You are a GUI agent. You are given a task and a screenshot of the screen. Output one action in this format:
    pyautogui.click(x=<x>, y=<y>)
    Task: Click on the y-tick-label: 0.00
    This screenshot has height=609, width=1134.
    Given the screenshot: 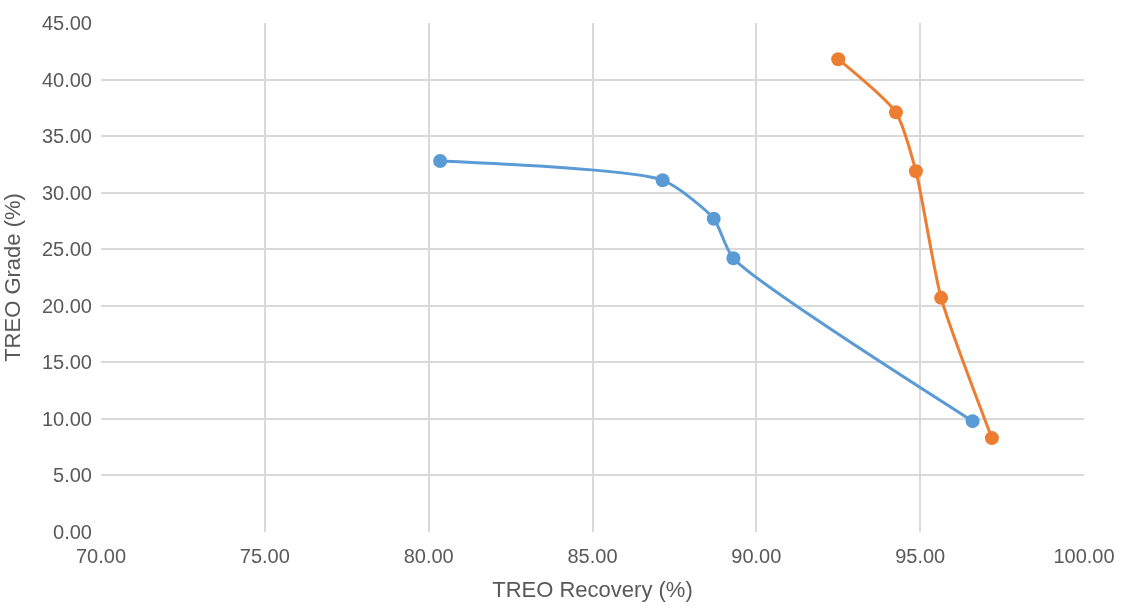 What is the action you would take?
    pyautogui.click(x=72, y=532)
    